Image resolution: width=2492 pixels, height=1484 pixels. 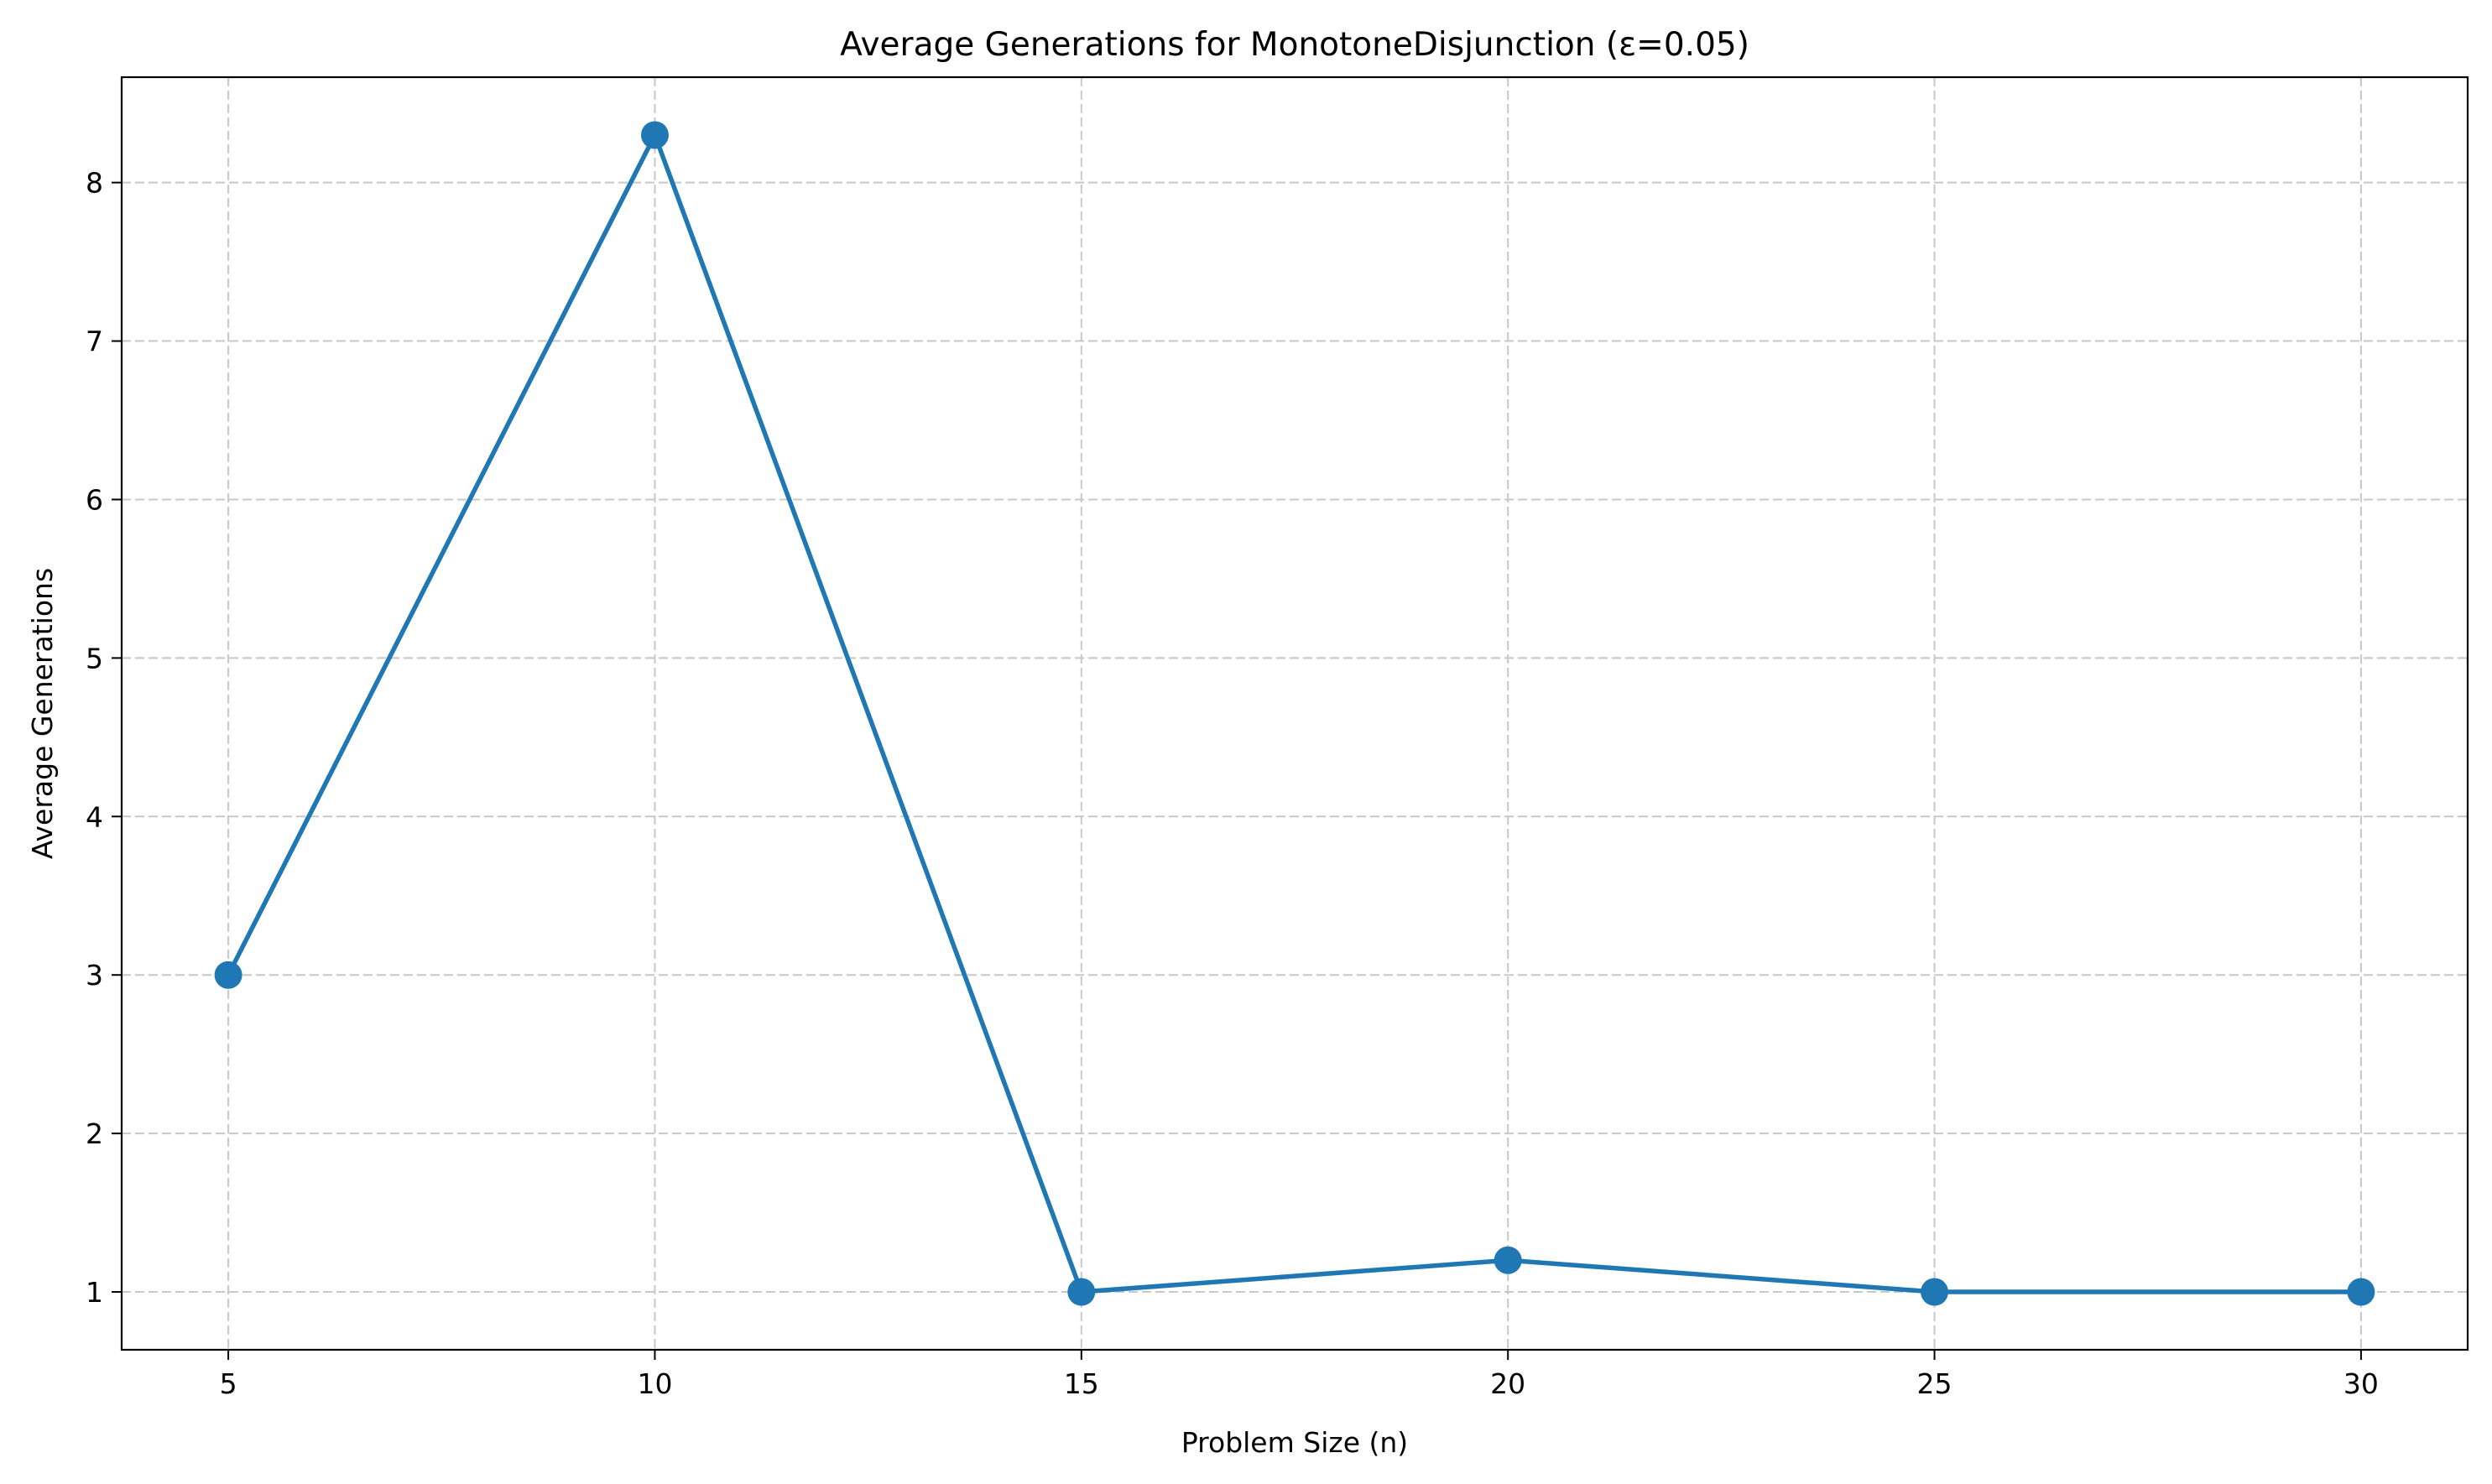 What do you see at coordinates (94, 341) in the screenshot?
I see `y-tick-label: 7` at bounding box center [94, 341].